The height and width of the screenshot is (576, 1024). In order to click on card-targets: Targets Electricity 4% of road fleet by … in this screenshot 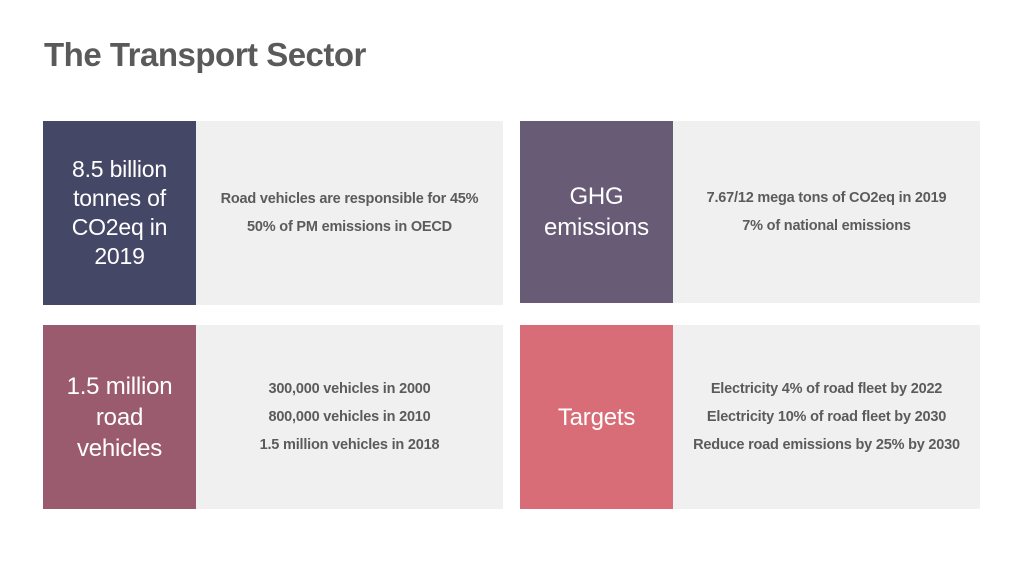, I will do `click(750, 417)`.